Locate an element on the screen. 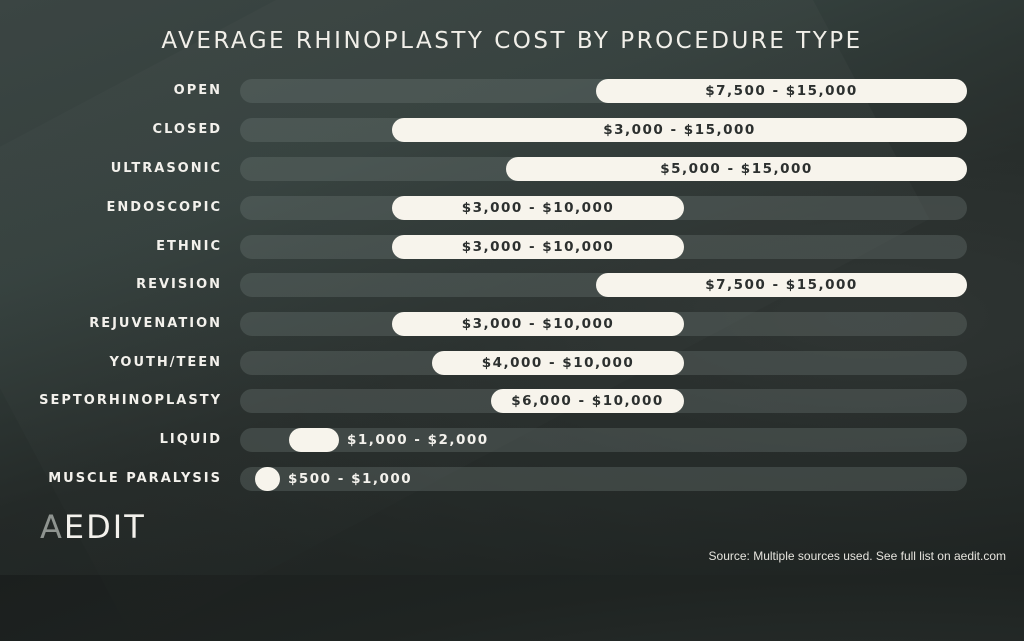 The width and height of the screenshot is (1024, 641). row-label: REJUVENATION is located at coordinates (155, 323).